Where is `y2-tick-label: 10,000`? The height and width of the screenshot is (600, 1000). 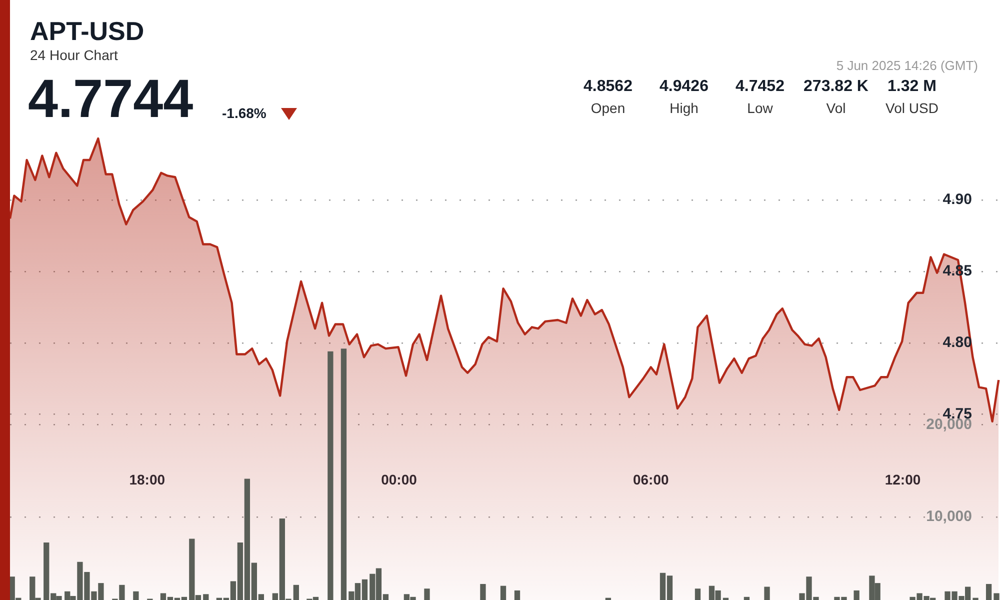 y2-tick-label: 10,000 is located at coordinates (949, 517).